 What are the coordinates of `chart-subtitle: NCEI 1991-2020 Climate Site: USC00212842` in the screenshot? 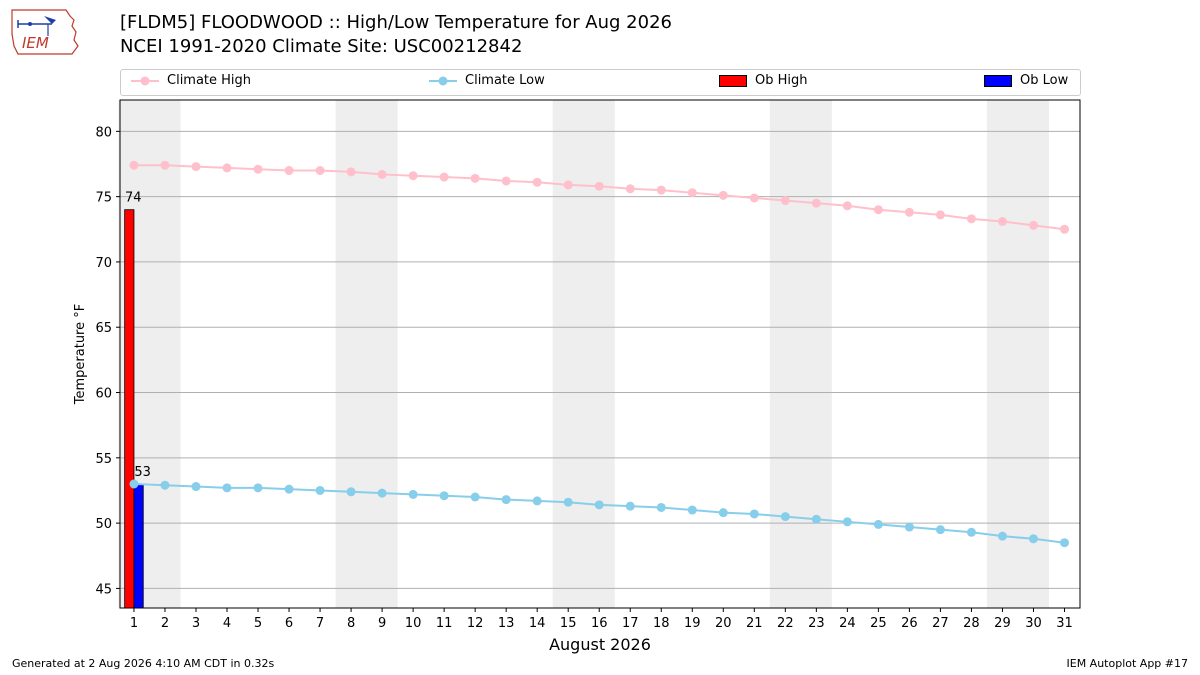 It's located at (321, 46).